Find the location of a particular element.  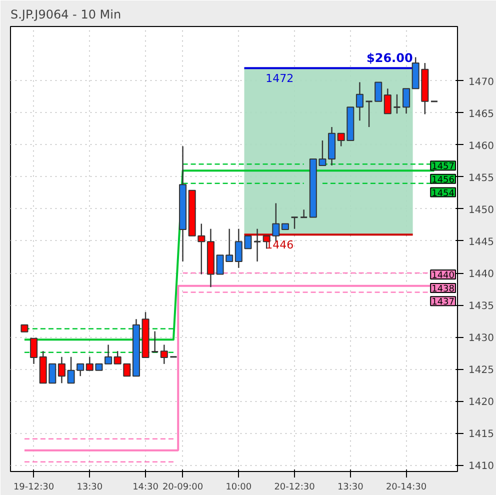

y-tick-label: 1460 is located at coordinates (481, 146).